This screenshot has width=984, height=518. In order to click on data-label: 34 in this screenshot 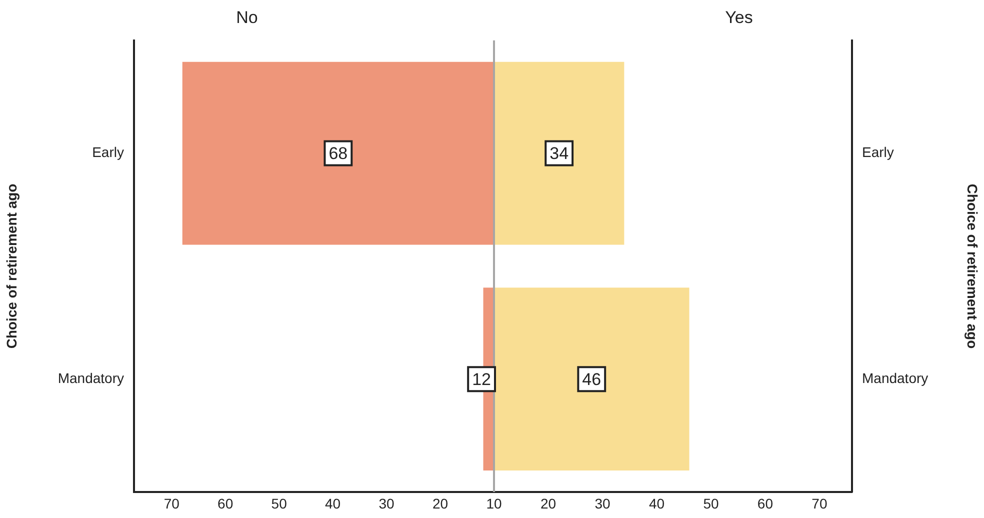, I will do `click(559, 153)`.